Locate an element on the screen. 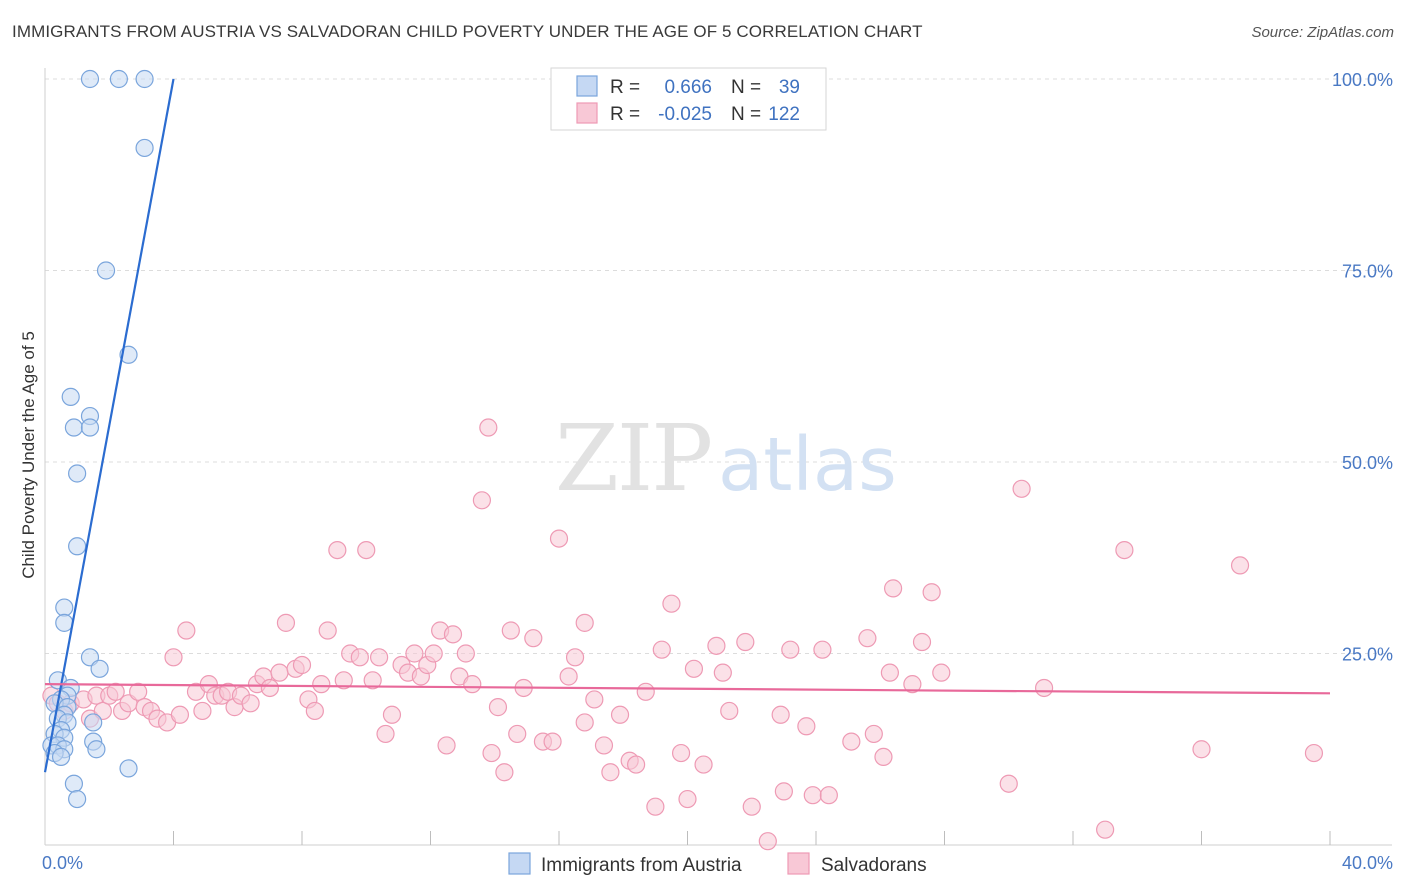 This screenshot has width=1406, height=892. x-tick-label-max: 40.0% is located at coordinates (1367, 863).